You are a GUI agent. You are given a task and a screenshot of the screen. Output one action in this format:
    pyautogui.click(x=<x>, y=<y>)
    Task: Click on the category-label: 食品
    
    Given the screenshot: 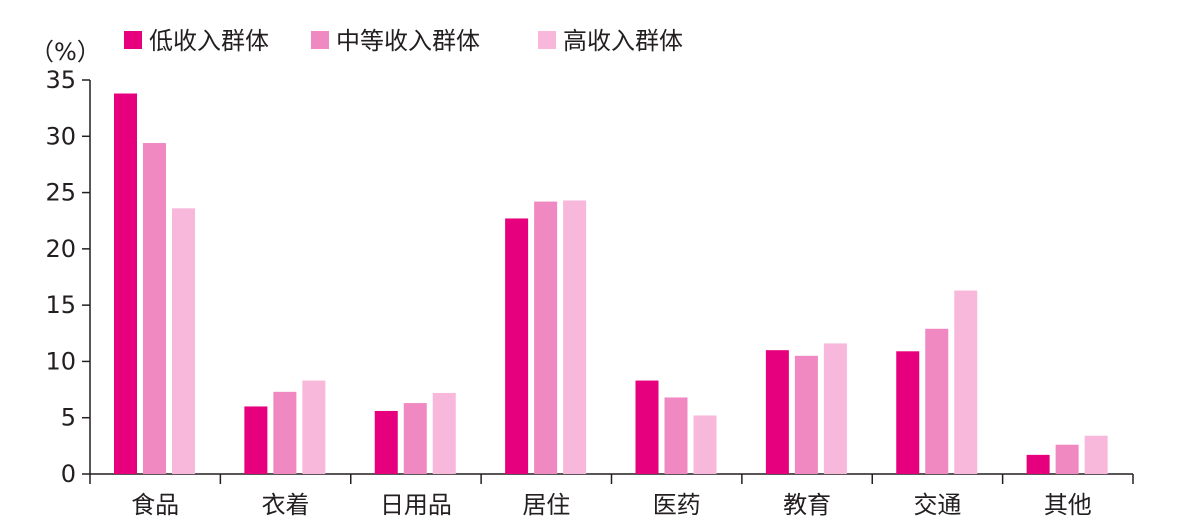 What is the action you would take?
    pyautogui.click(x=155, y=505)
    